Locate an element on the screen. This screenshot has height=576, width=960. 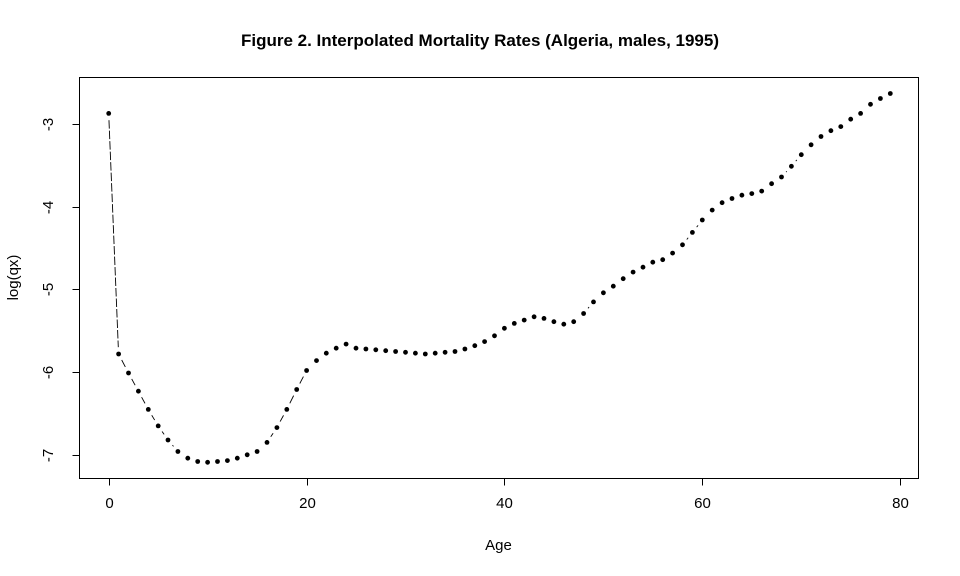
y-tick-label: -5 is located at coordinates (48, 289).